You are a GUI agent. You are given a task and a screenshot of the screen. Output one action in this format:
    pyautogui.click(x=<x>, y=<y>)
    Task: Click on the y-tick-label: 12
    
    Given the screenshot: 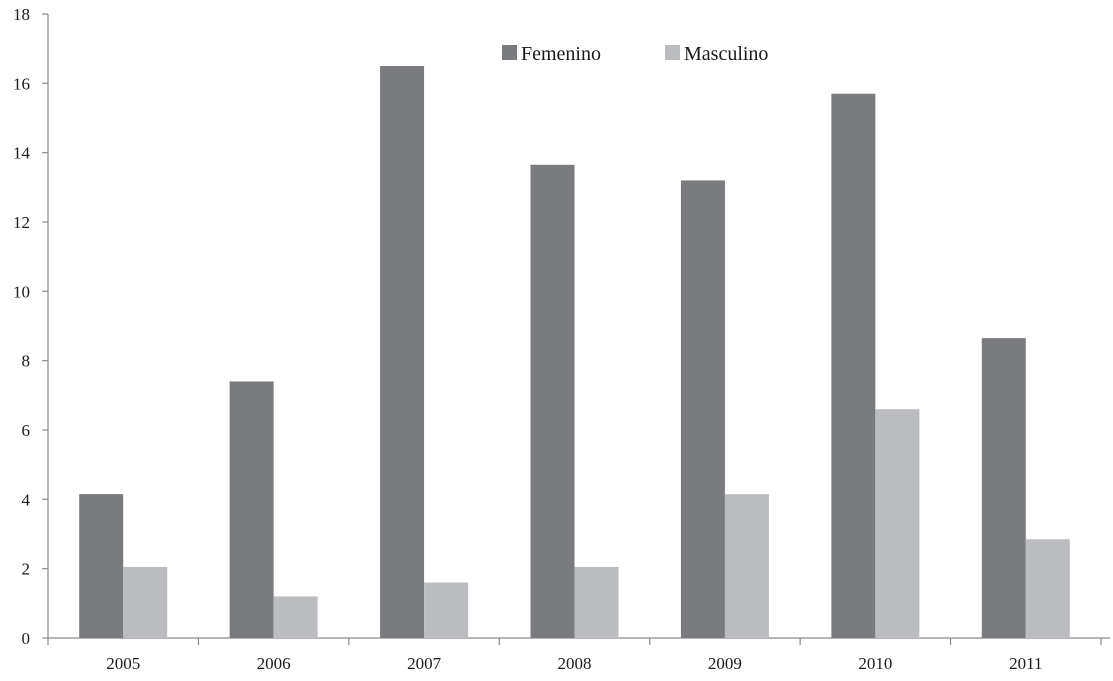 What is the action you would take?
    pyautogui.click(x=21, y=222)
    